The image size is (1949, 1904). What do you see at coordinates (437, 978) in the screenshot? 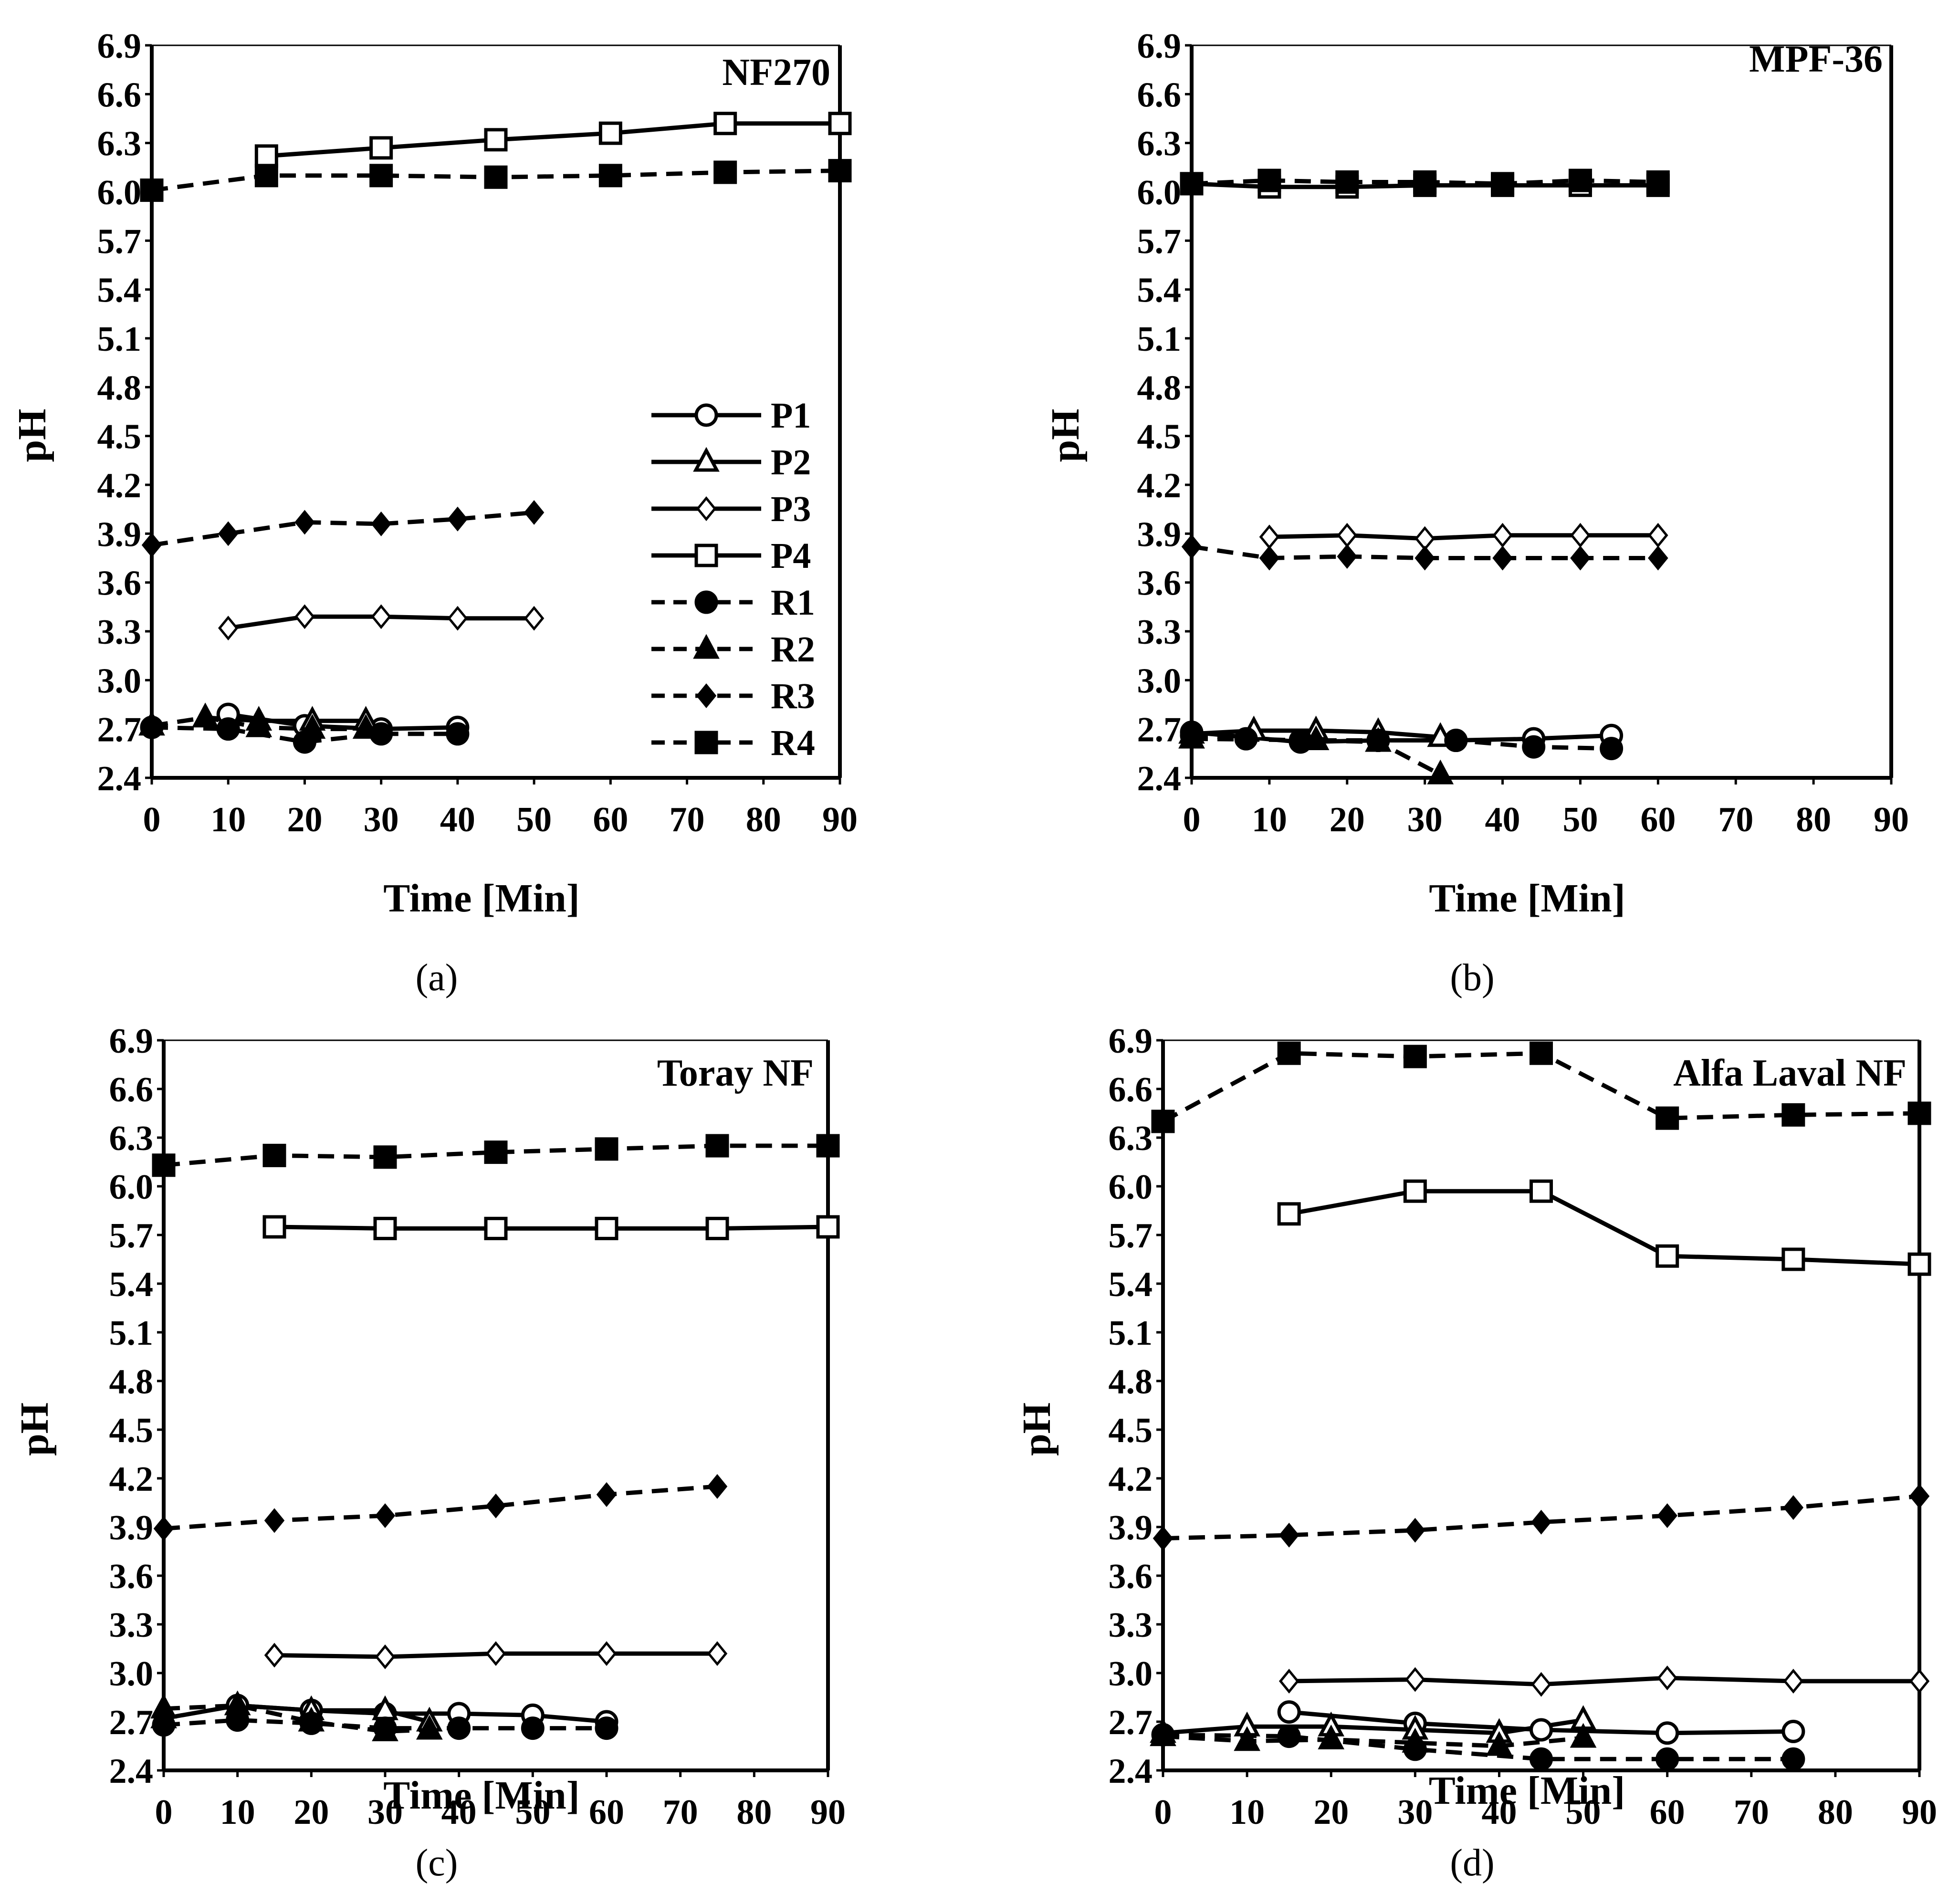
I see `panel-caption: (a)` at bounding box center [437, 978].